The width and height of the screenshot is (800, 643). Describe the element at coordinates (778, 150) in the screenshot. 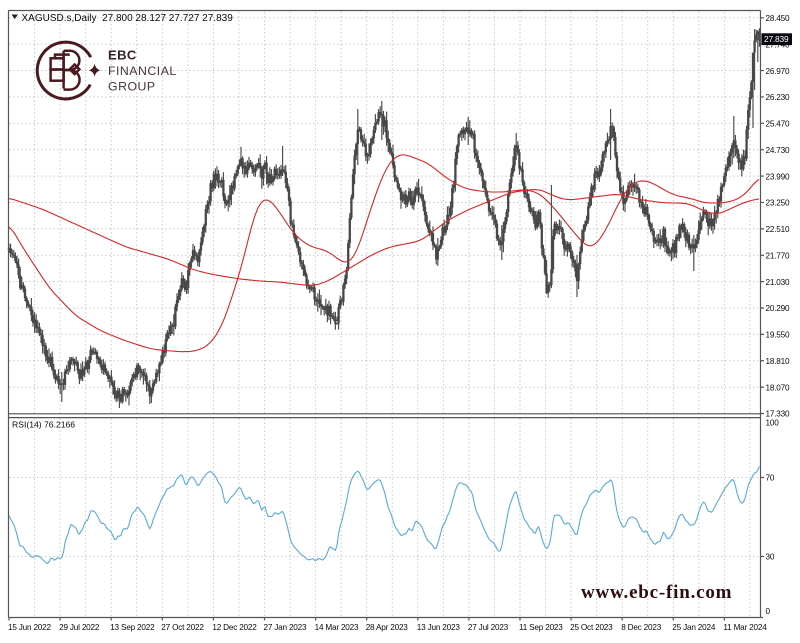

I see `svg-text: 24.730` at that location.